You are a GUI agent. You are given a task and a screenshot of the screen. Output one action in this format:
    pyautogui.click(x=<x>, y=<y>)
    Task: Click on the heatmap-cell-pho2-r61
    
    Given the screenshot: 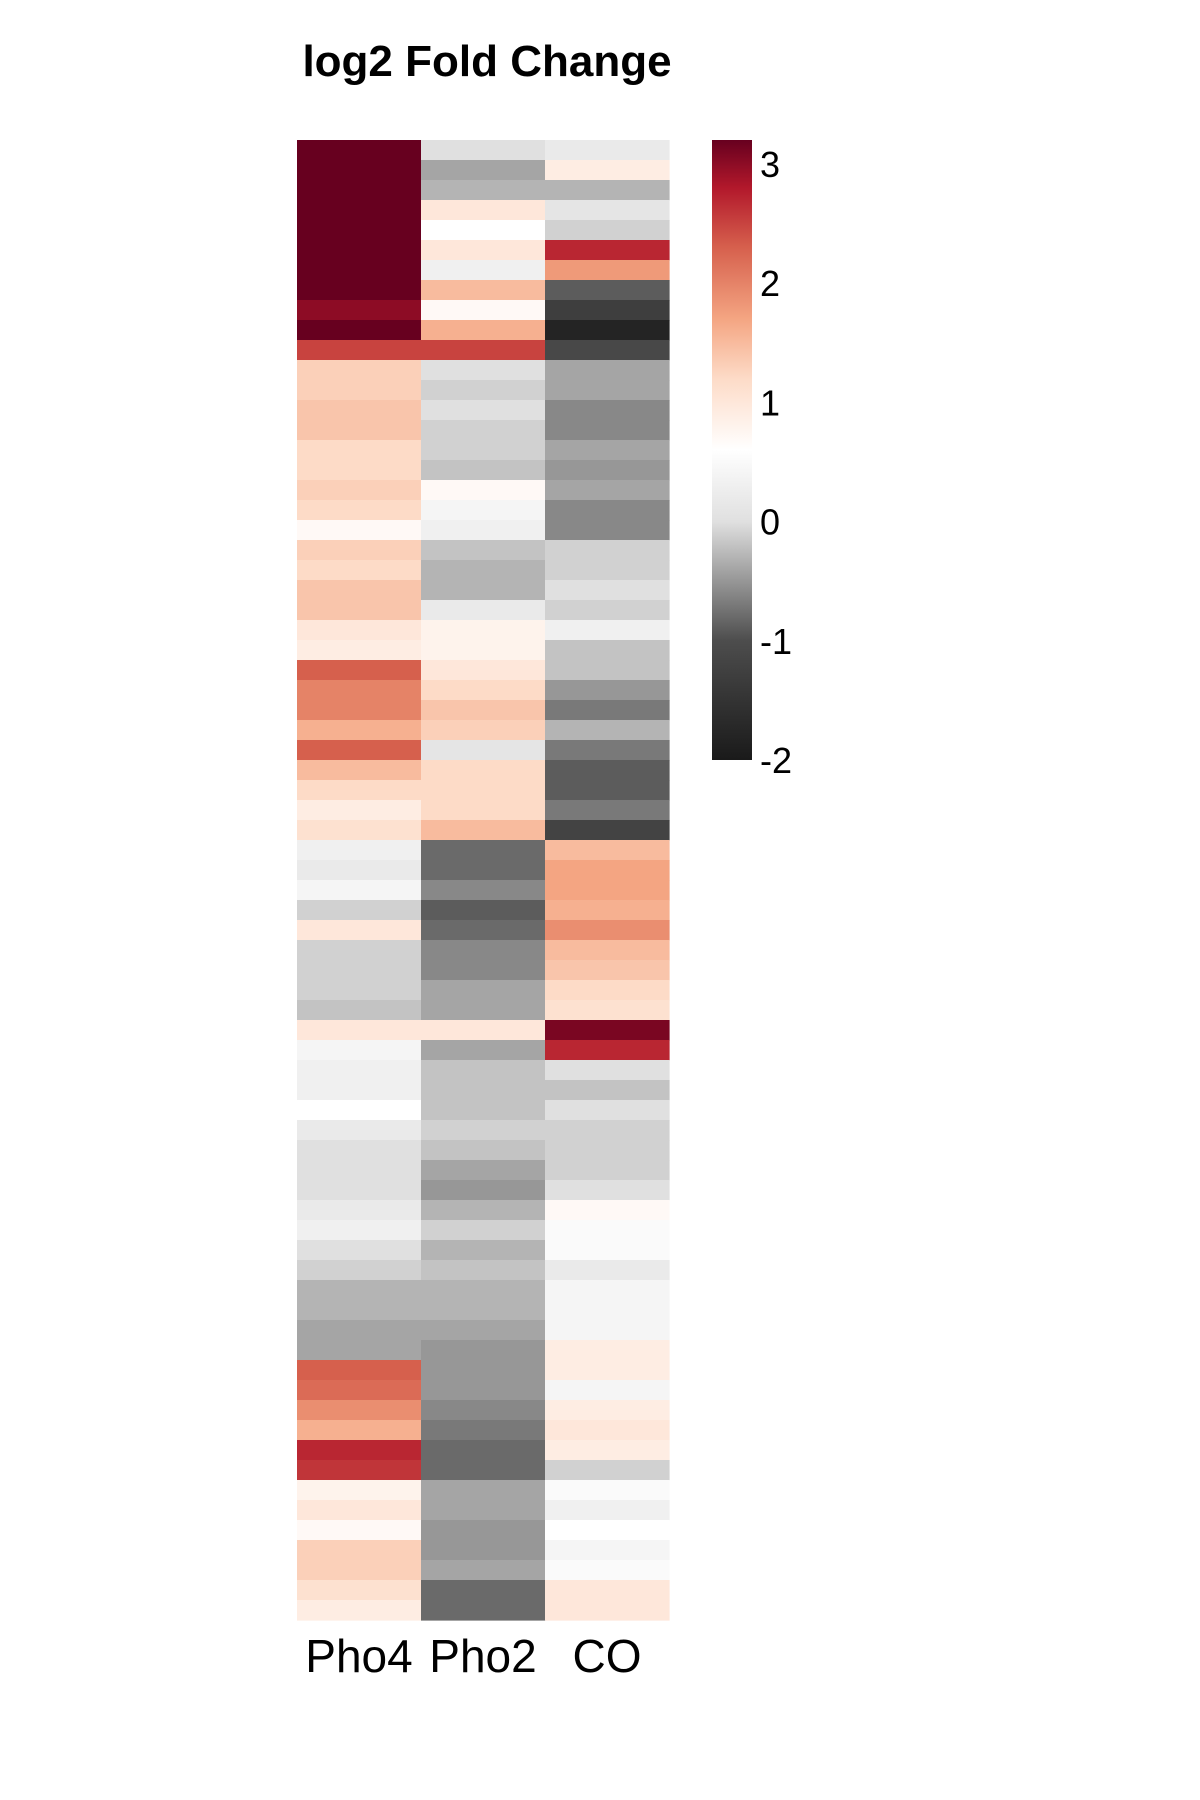 What is the action you would take?
    pyautogui.click(x=483, y=1370)
    